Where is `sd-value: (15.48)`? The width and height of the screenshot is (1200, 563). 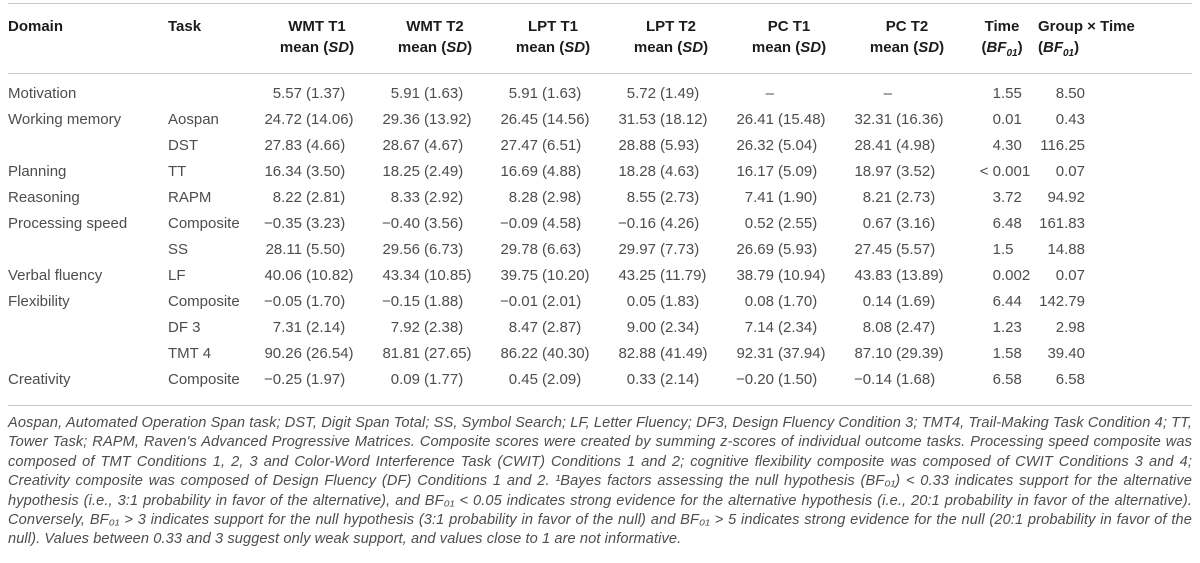 sd-value: (15.48) is located at coordinates (802, 119).